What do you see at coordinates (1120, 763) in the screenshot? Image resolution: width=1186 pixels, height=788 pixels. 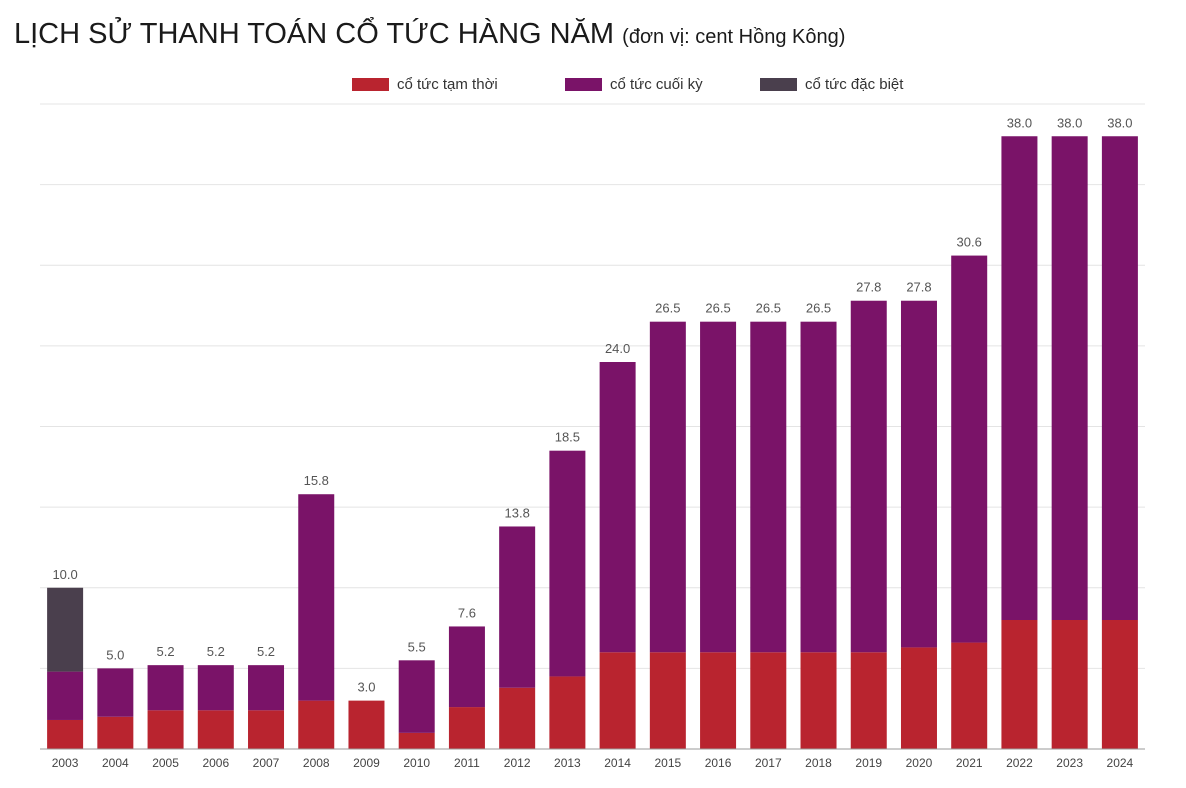 I see `x-tick-label-2024: 2024` at bounding box center [1120, 763].